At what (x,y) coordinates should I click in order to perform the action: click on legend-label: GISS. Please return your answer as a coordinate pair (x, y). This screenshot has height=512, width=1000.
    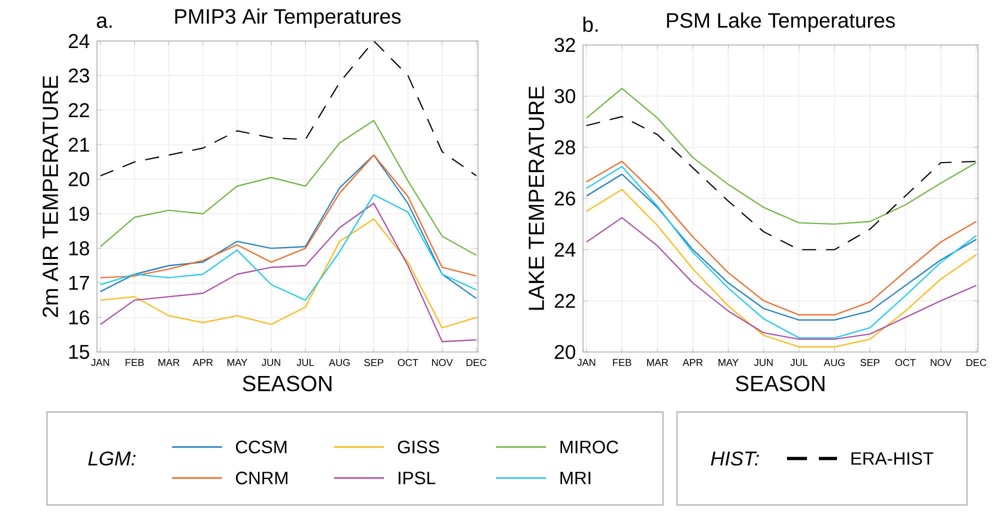
    Looking at the image, I should click on (419, 447).